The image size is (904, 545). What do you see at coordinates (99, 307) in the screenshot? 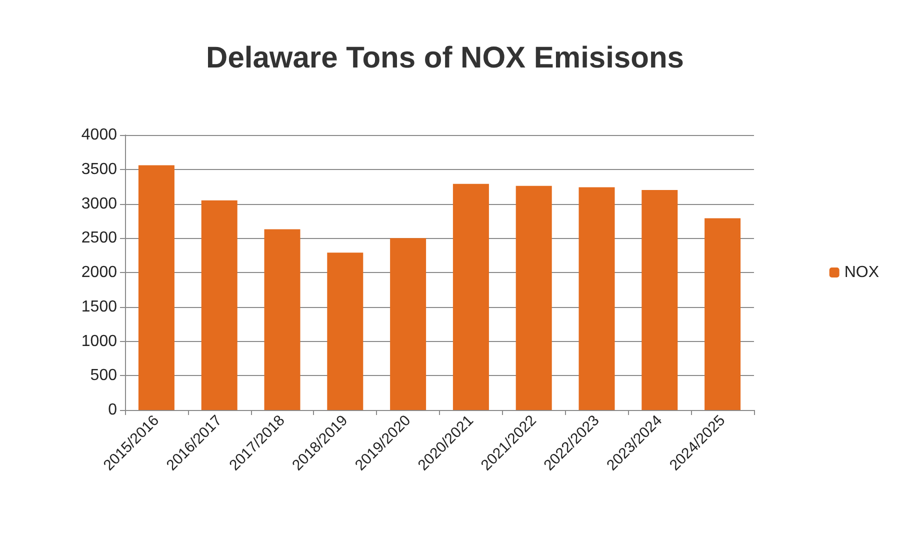
I see `y-tick-label: 1500` at bounding box center [99, 307].